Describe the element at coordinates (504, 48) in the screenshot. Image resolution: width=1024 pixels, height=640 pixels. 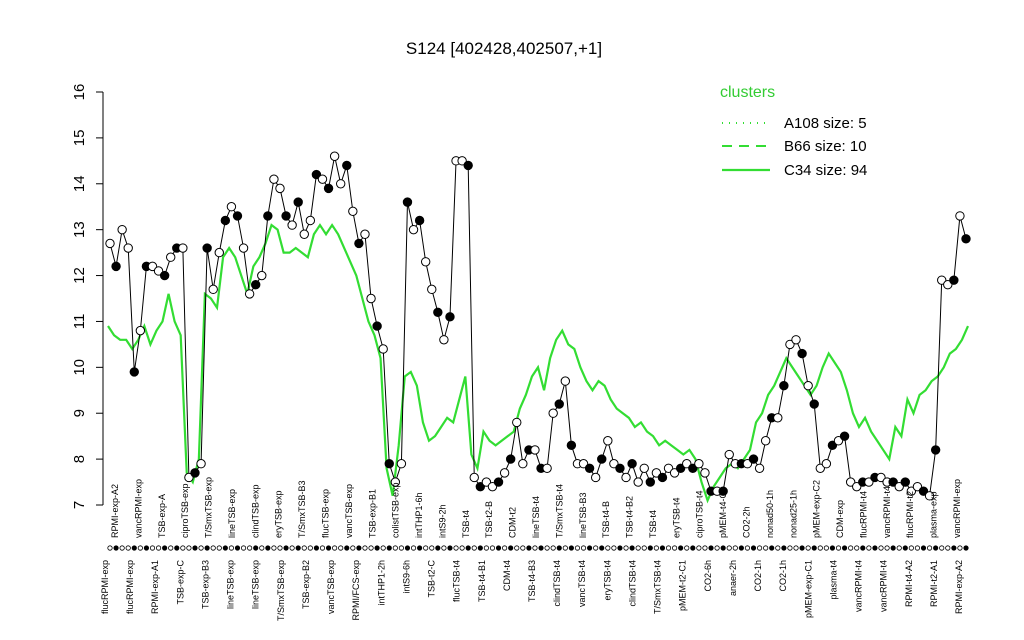
I see `chart-title: S124 [402428,402507,+1]` at that location.